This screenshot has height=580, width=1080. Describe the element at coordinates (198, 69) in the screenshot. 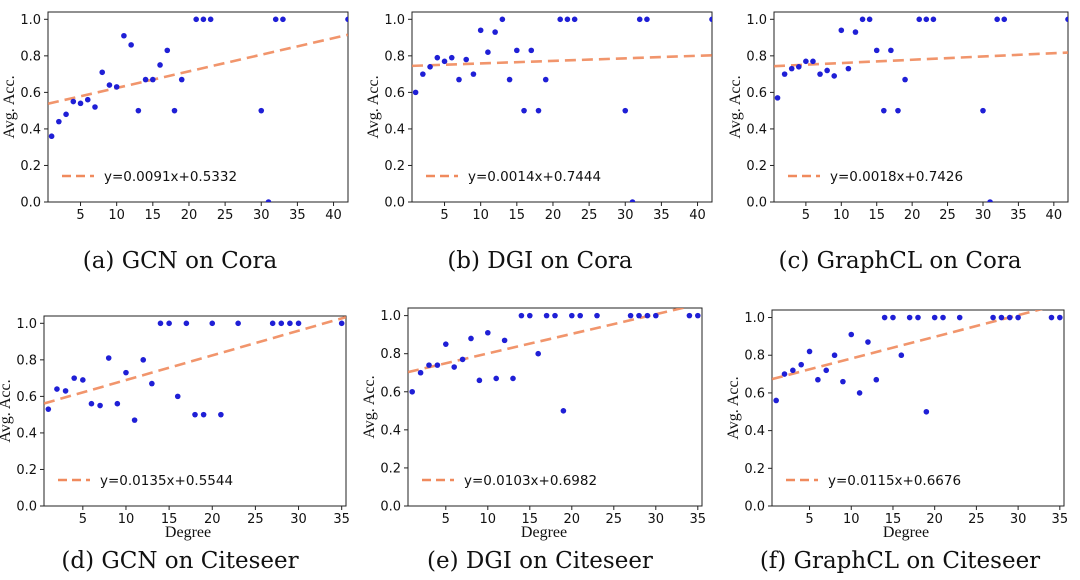

I see `fit-line` at that location.